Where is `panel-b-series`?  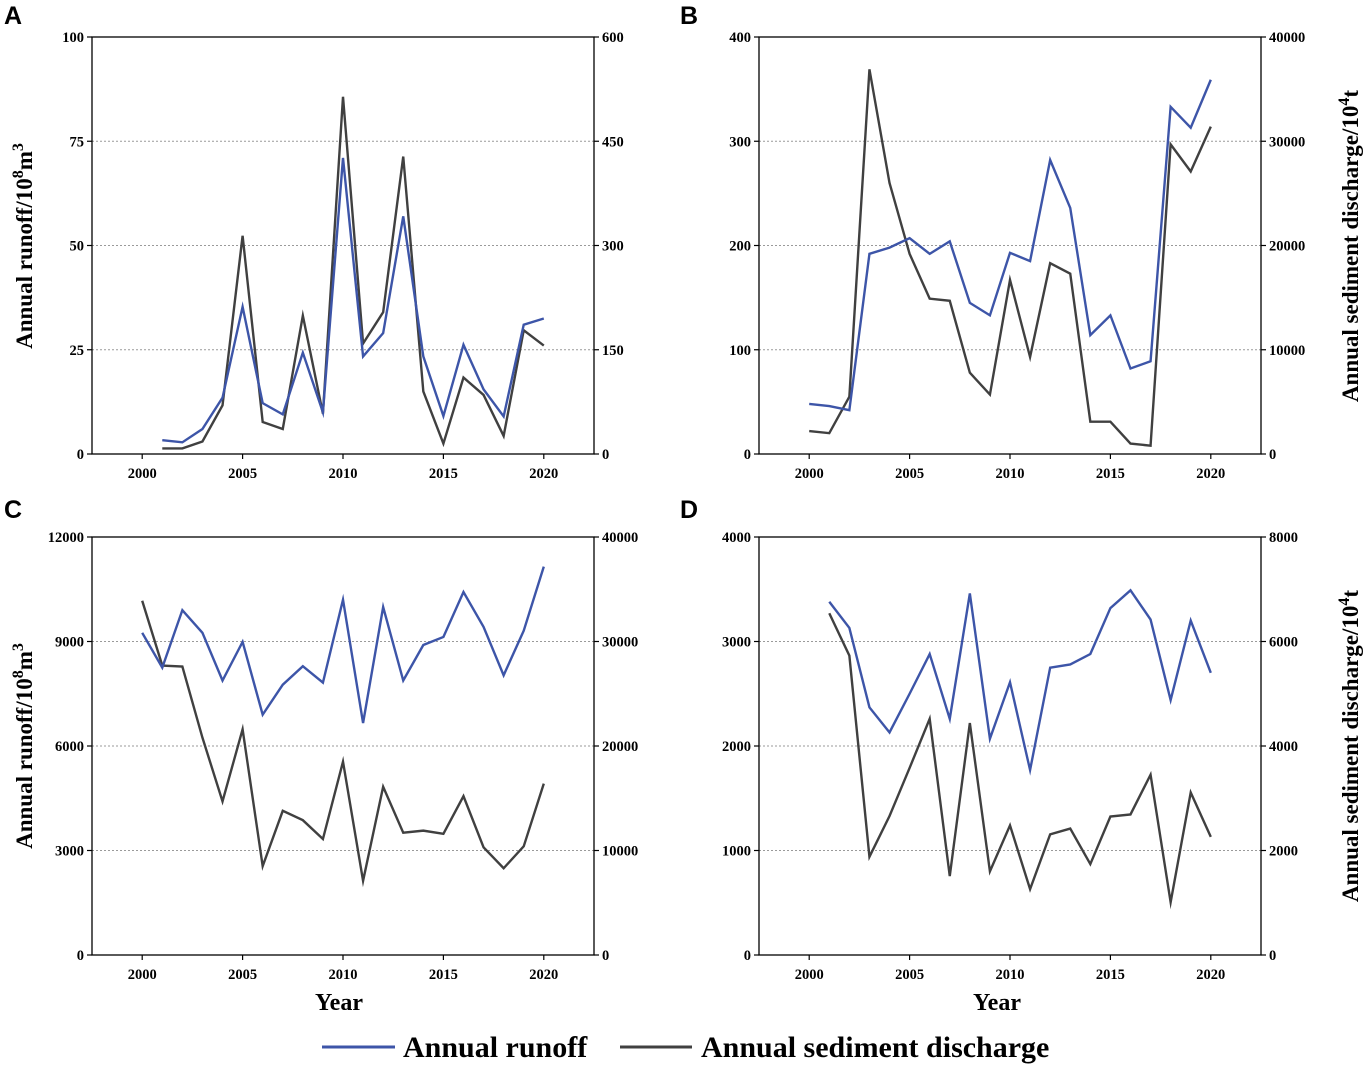 panel-b-series is located at coordinates (1010, 258).